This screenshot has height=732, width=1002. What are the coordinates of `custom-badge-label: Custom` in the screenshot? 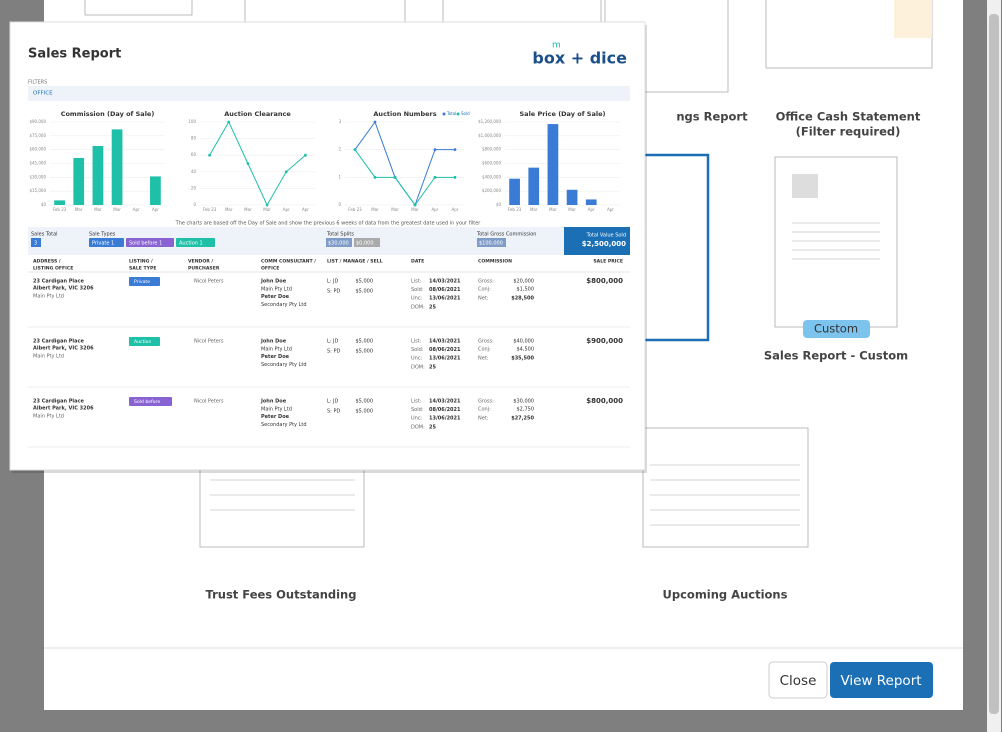 It's located at (836, 329).